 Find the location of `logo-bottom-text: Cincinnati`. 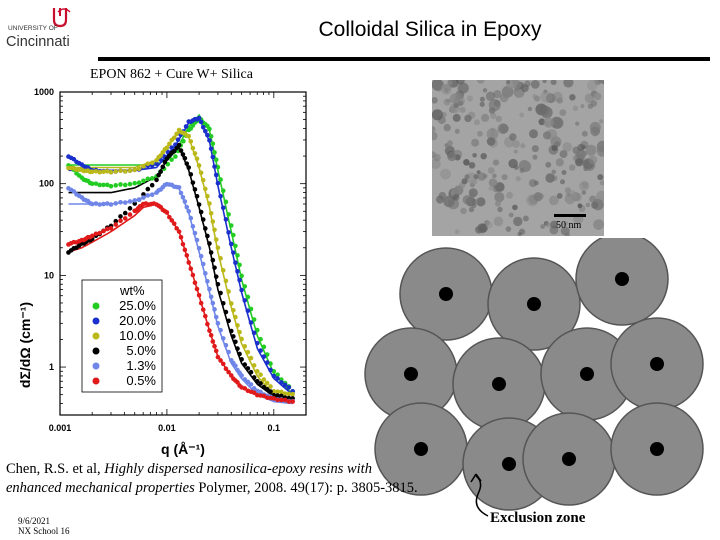

logo-bottom-text: Cincinnati is located at coordinates (38, 42).